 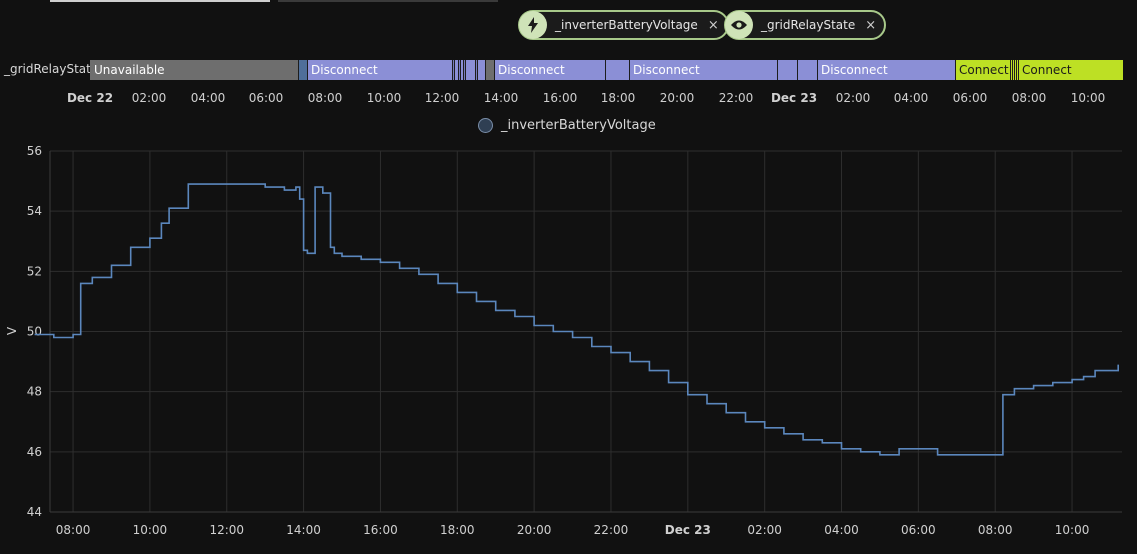 I want to click on timeline-tick-label: 18:00, so click(x=618, y=98).